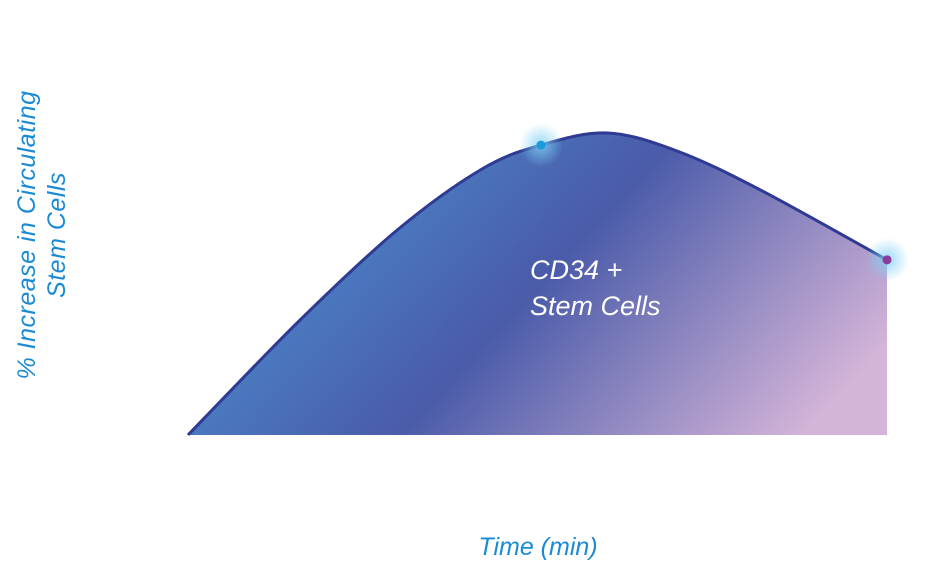 The width and height of the screenshot is (925, 581). What do you see at coordinates (57, 235) in the screenshot?
I see `y-axis-label-line-2: Stem Cells` at bounding box center [57, 235].